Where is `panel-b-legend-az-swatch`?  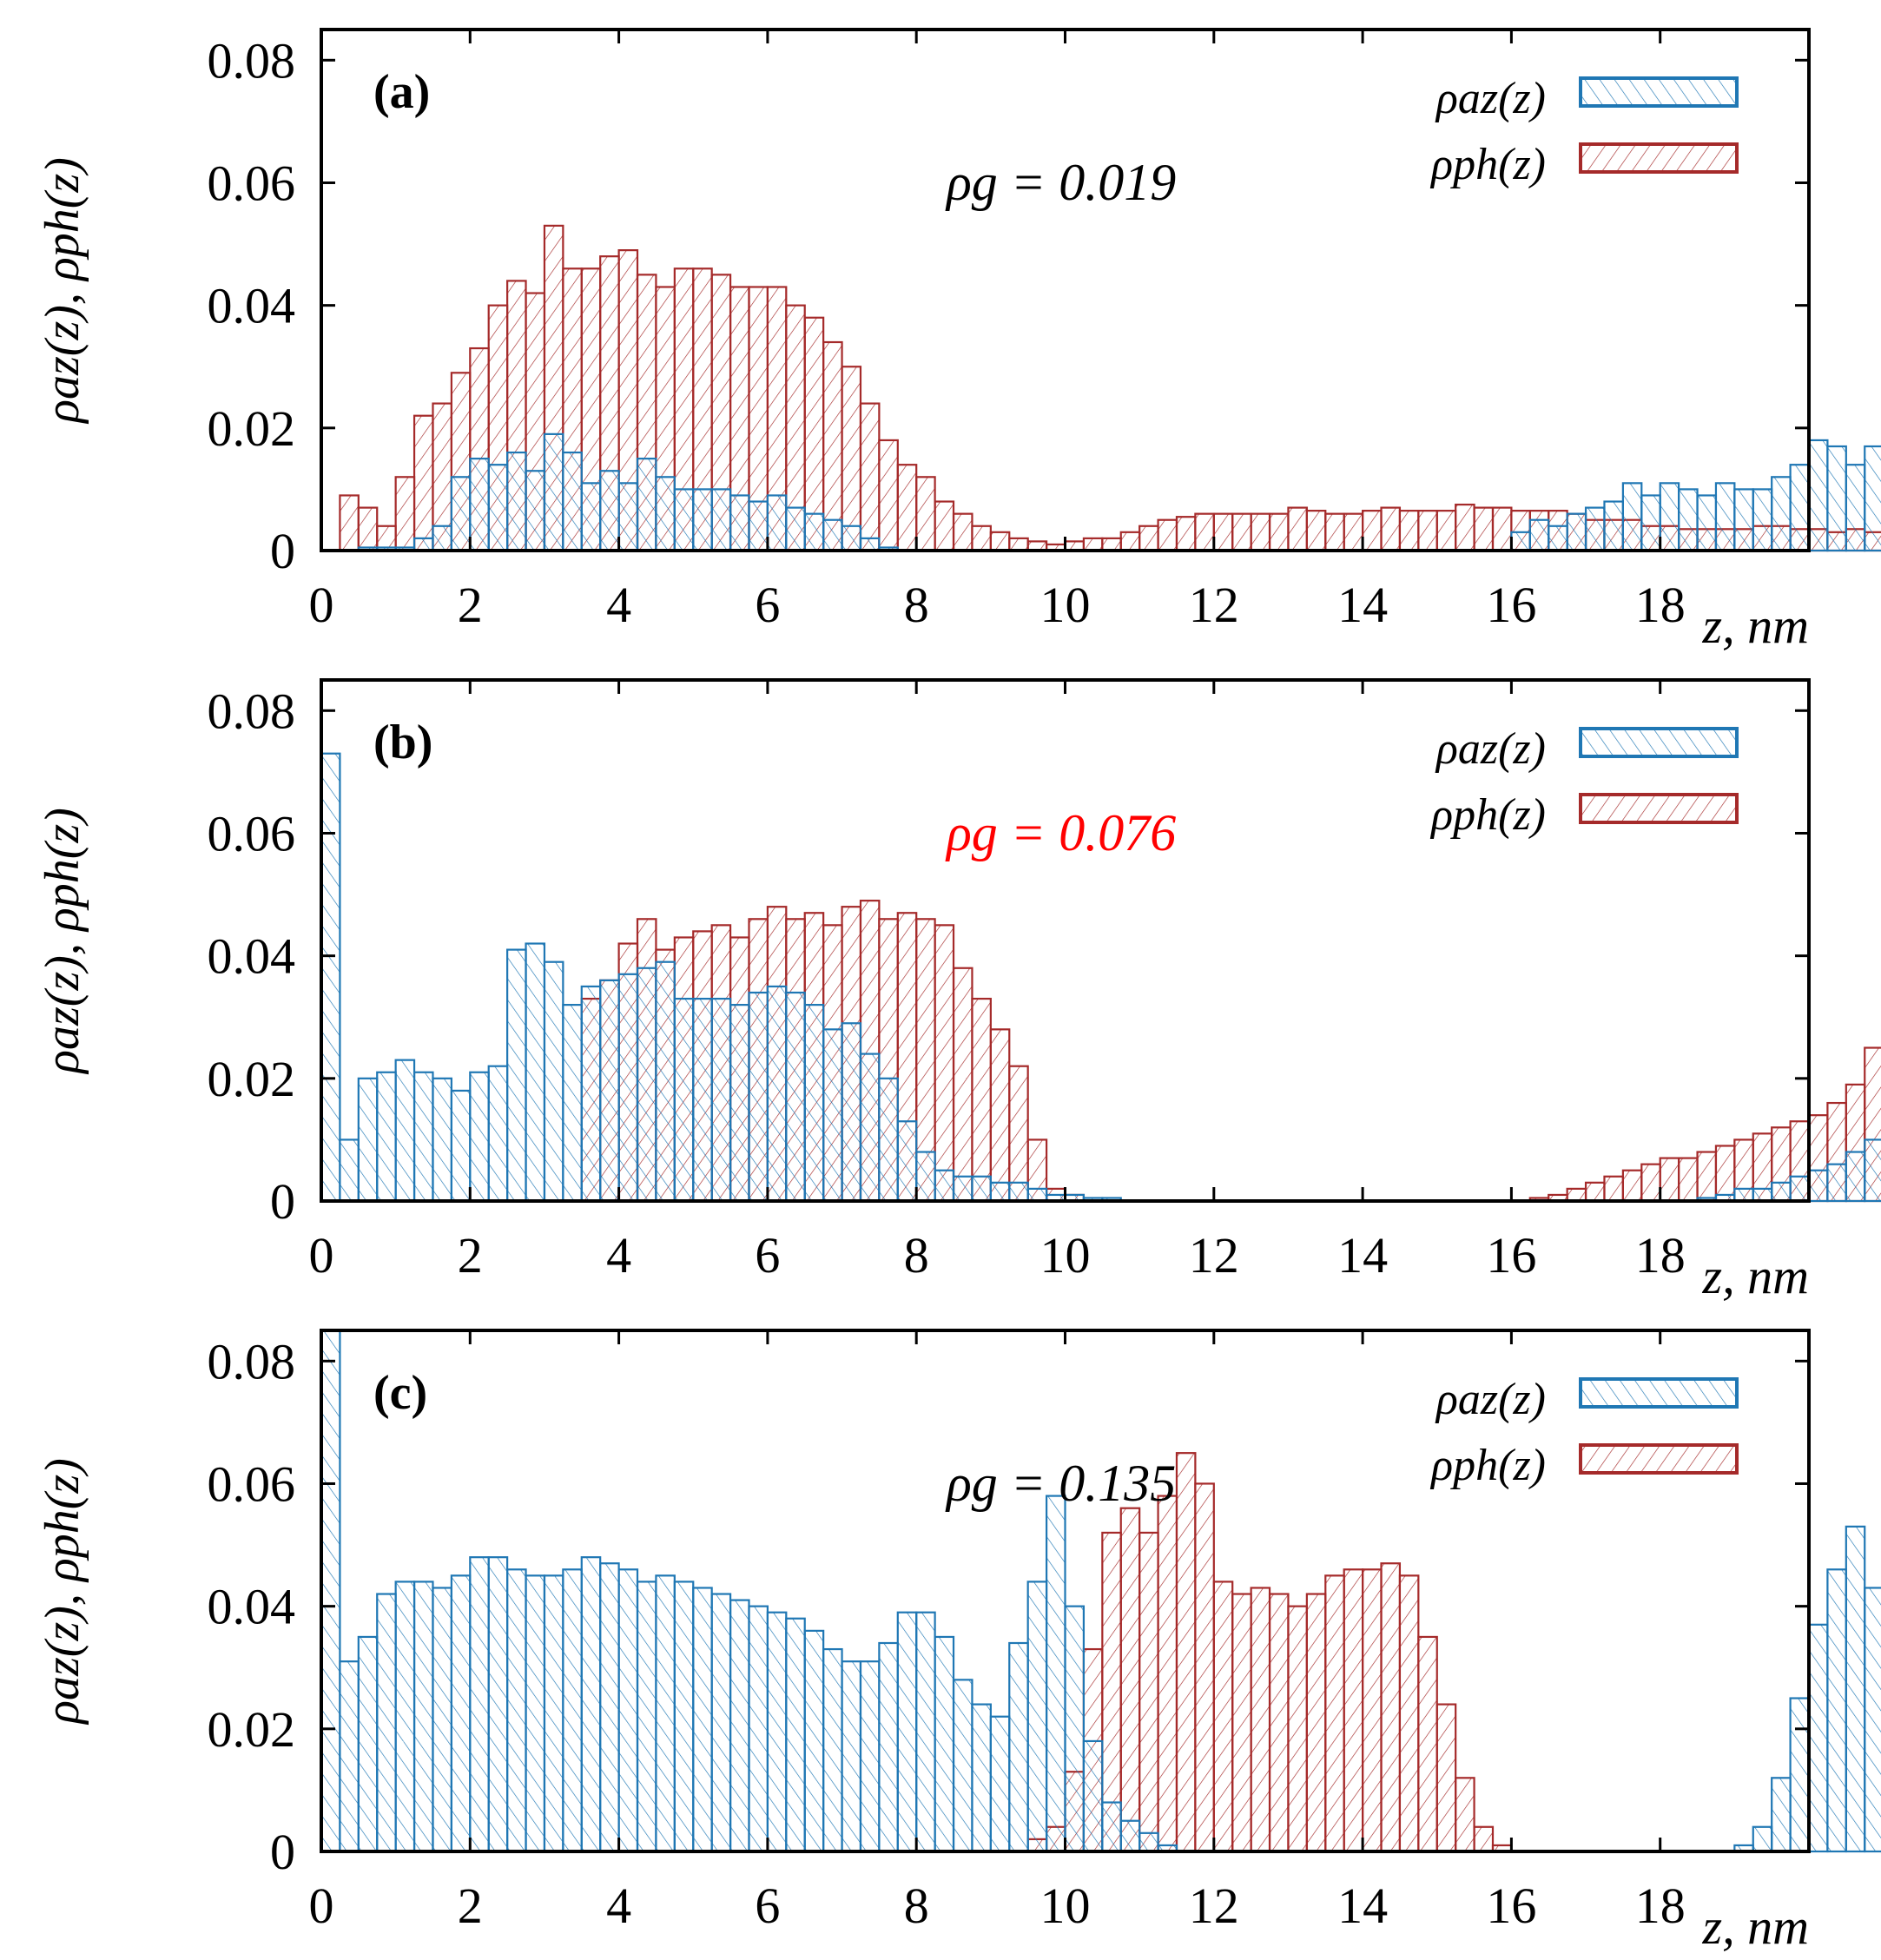
panel-b-legend-az-swatch is located at coordinates (1659, 743).